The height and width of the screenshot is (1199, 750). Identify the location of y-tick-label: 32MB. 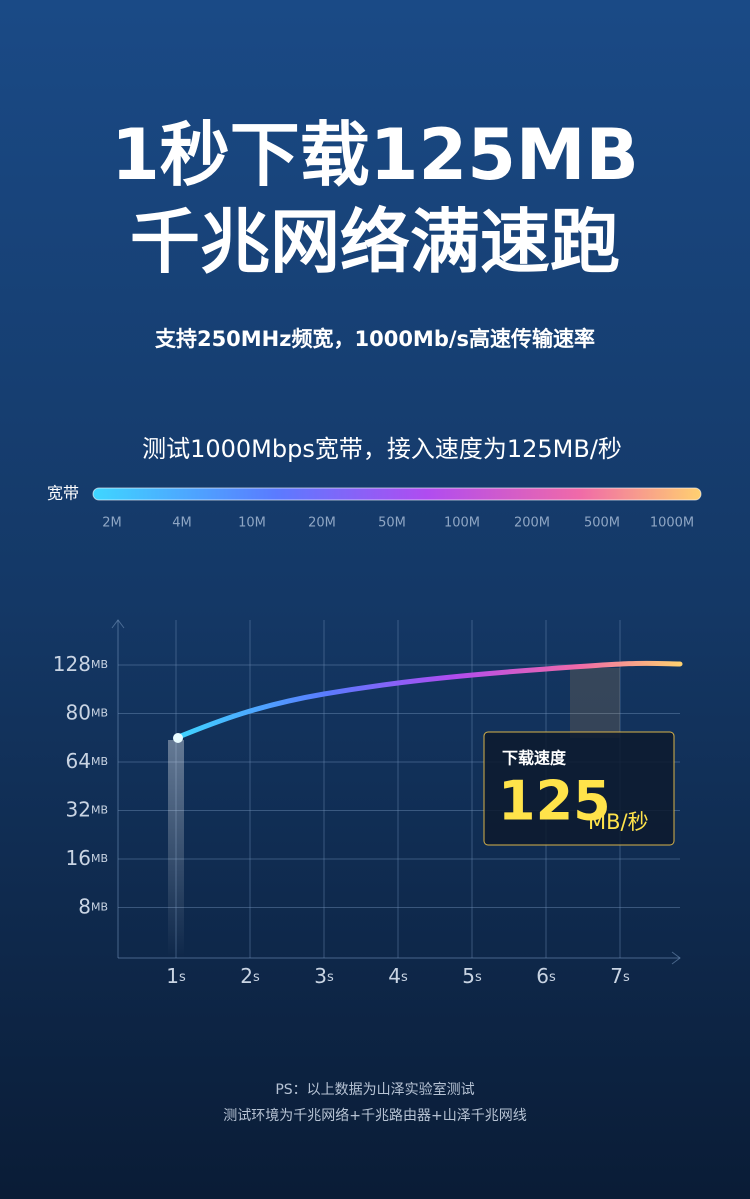
(87, 809).